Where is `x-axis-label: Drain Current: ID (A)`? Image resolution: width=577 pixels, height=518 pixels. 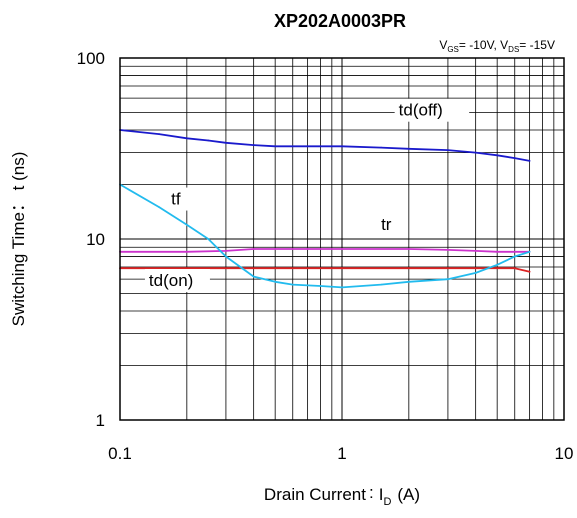
x-axis-label: Drain Current: ID (A) is located at coordinates (342, 495).